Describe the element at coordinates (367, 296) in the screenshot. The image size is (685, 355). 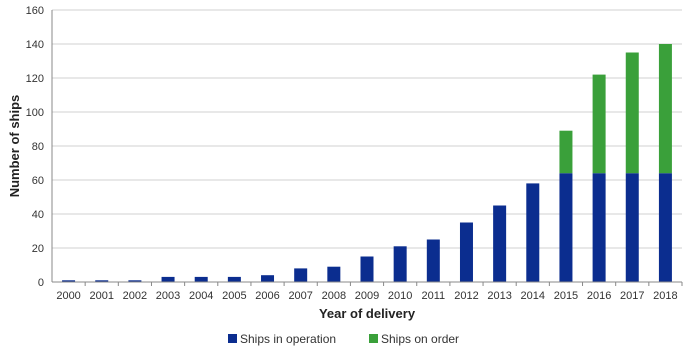
I see `x-tick-label: 2009` at that location.